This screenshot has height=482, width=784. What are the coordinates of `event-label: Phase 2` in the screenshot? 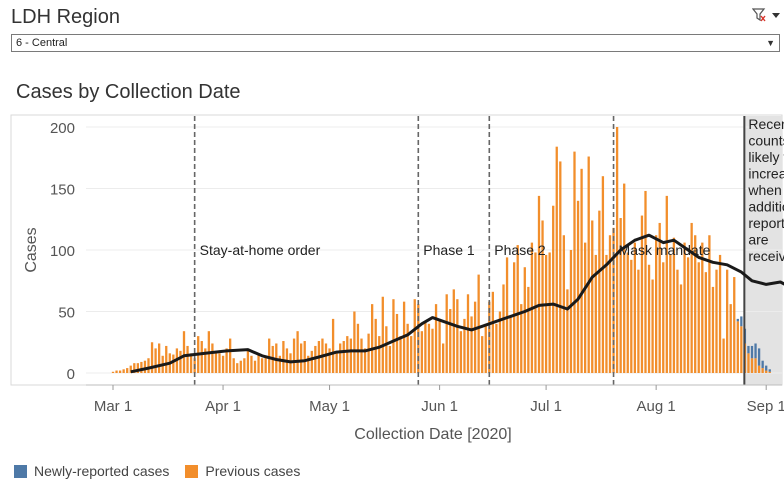 It's located at (520, 250).